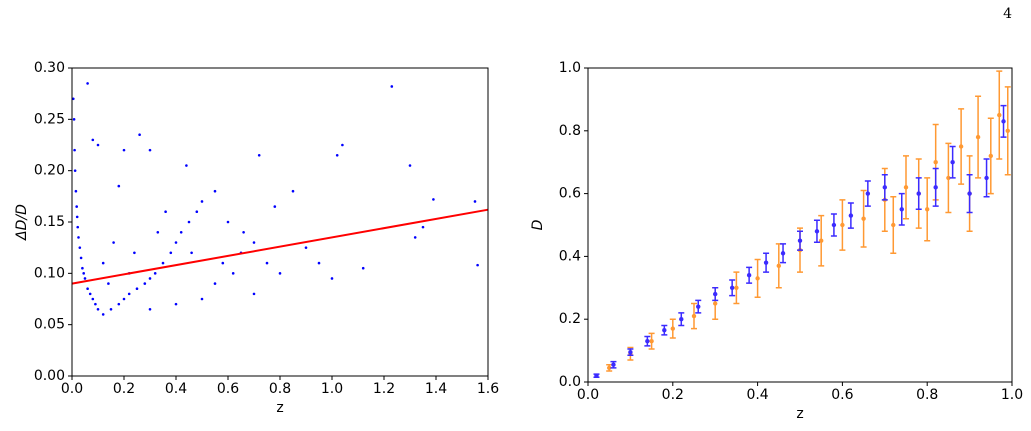 This screenshot has height=431, width=1031. What do you see at coordinates (1007, 14) in the screenshot?
I see `page-number: 4` at bounding box center [1007, 14].